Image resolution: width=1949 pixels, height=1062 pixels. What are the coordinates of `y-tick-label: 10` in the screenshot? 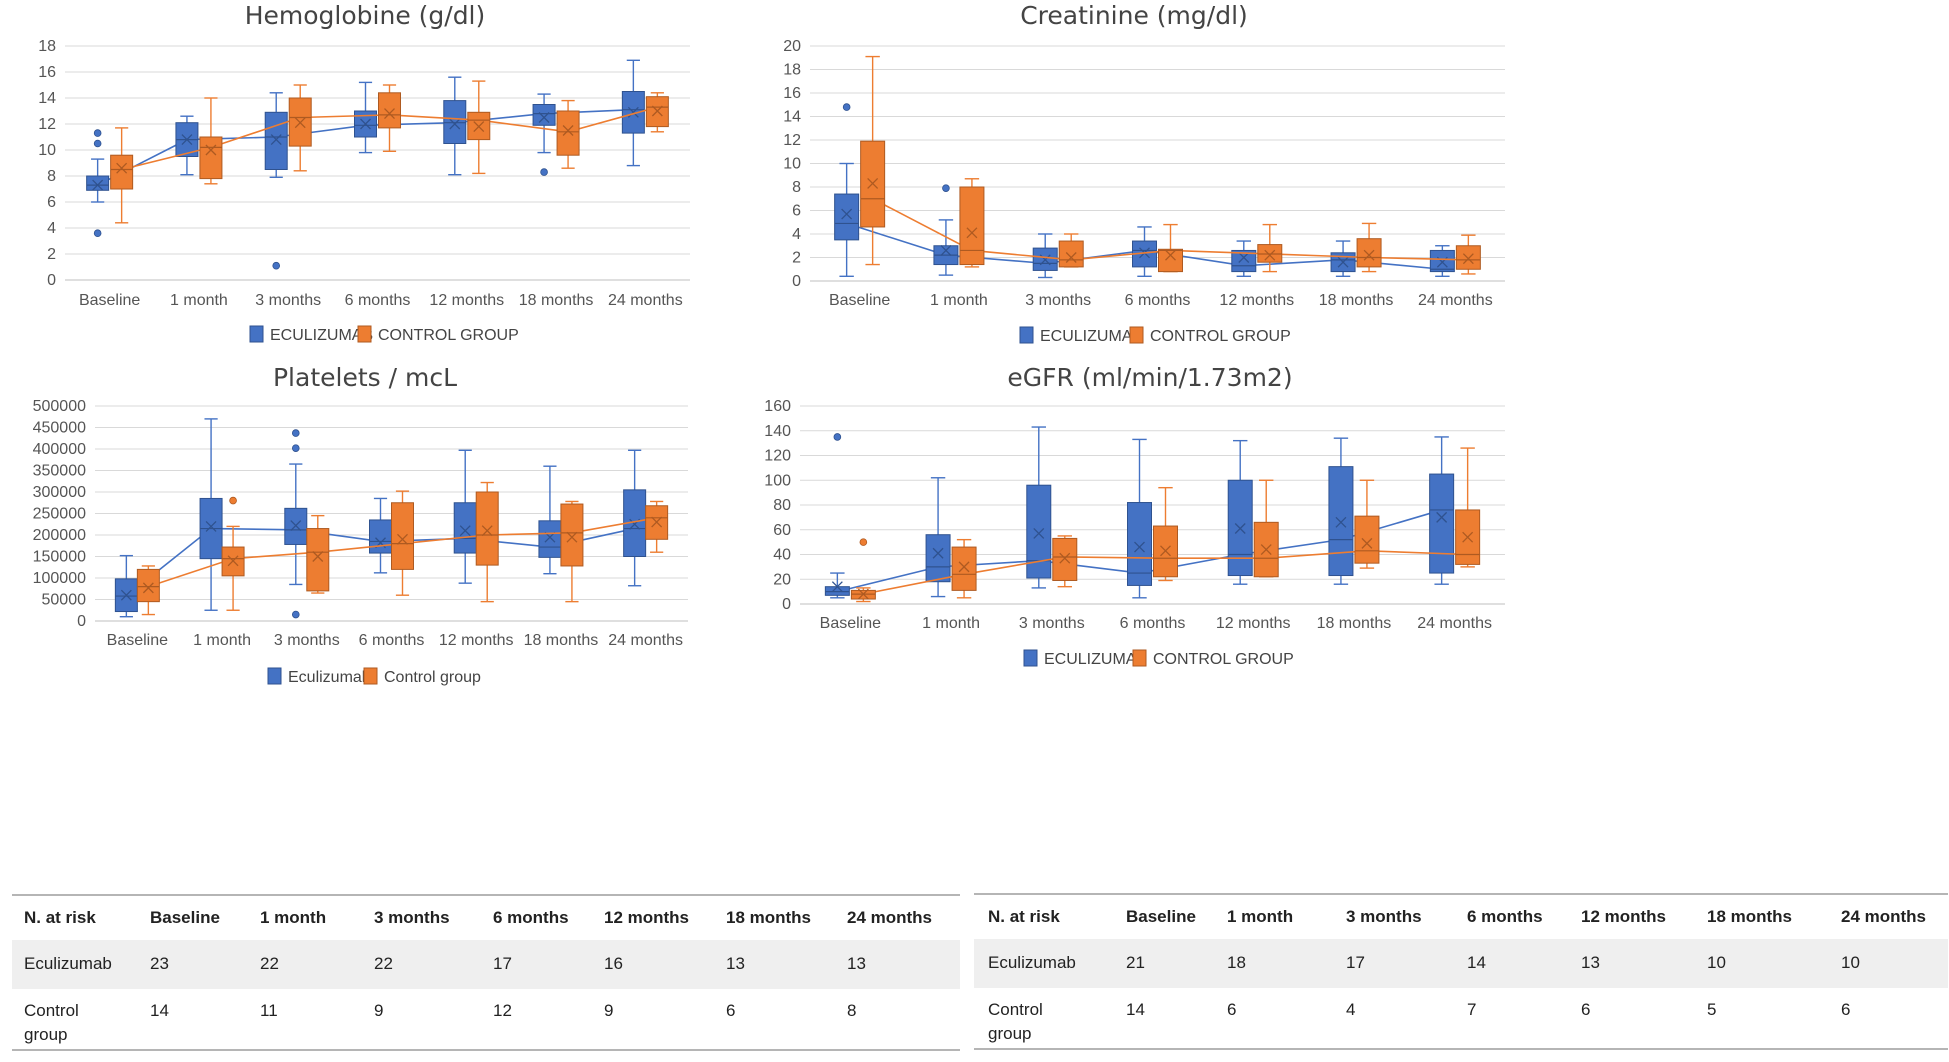 It's located at (47, 150).